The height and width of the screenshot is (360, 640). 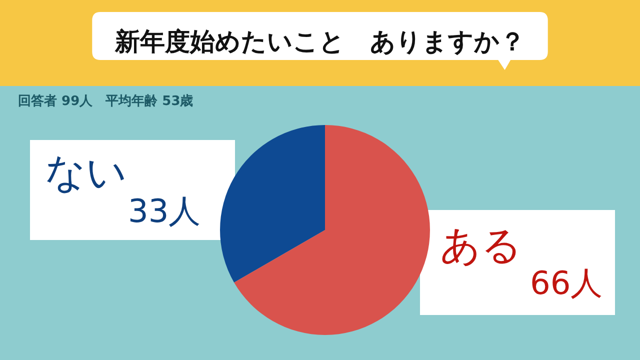 I want to click on slice-label: ある, so click(x=481, y=246).